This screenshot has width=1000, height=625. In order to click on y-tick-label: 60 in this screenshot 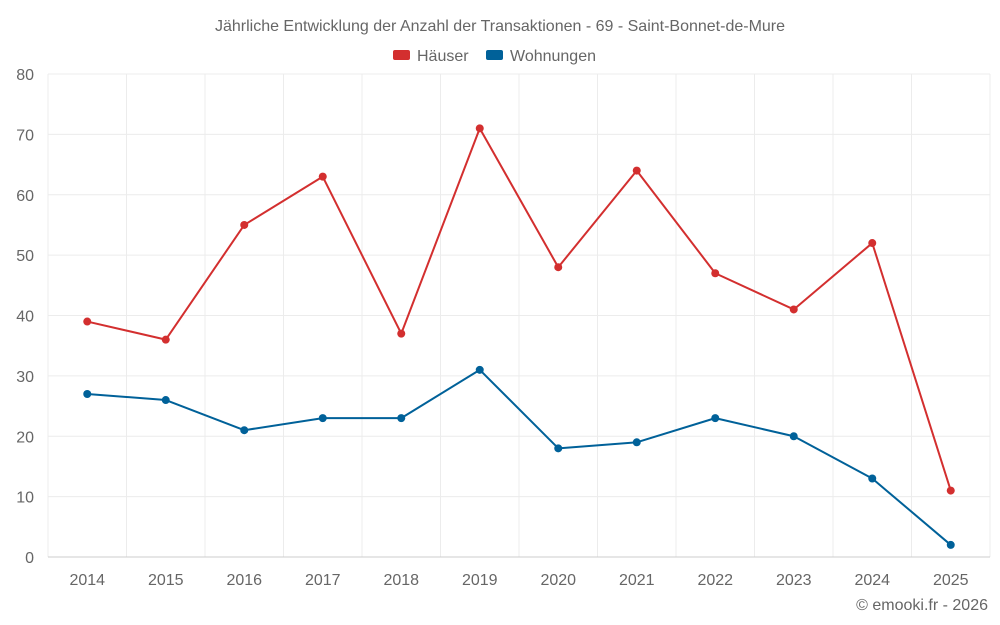, I will do `click(25, 196)`.